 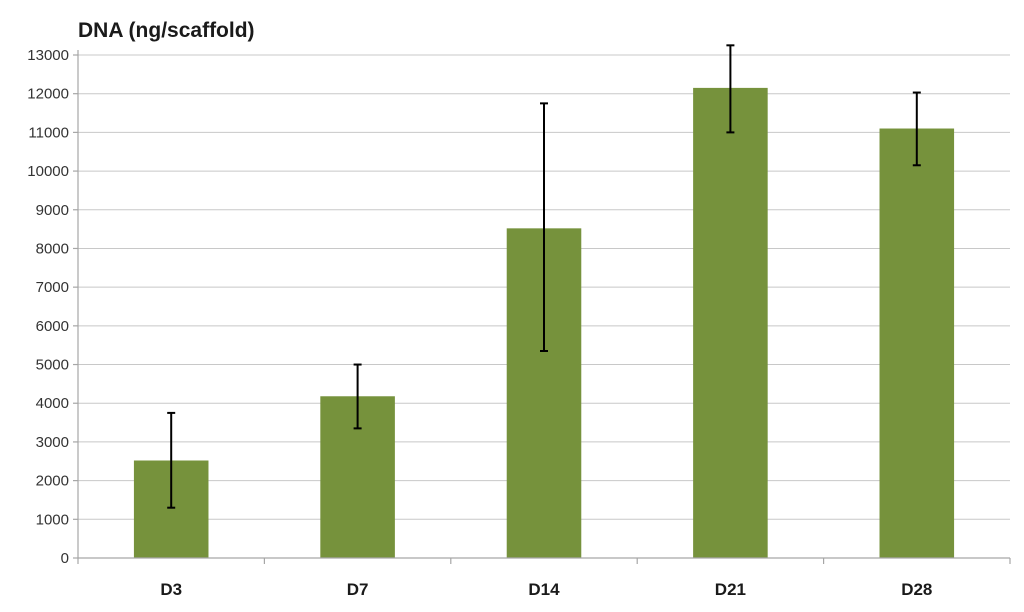 What do you see at coordinates (52, 519) in the screenshot?
I see `ytick-label-1000: 1000` at bounding box center [52, 519].